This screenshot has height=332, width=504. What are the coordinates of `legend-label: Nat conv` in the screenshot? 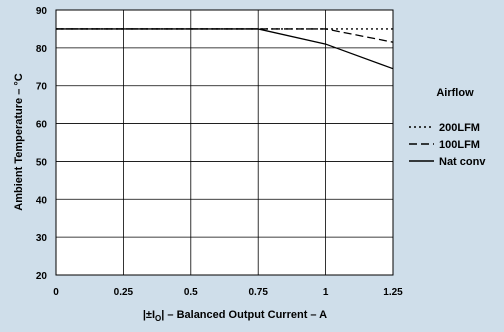 It's located at (462, 162).